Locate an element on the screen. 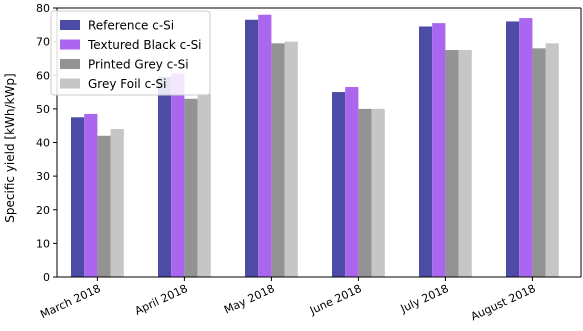  y-tick-label: 0 is located at coordinates (46, 277).